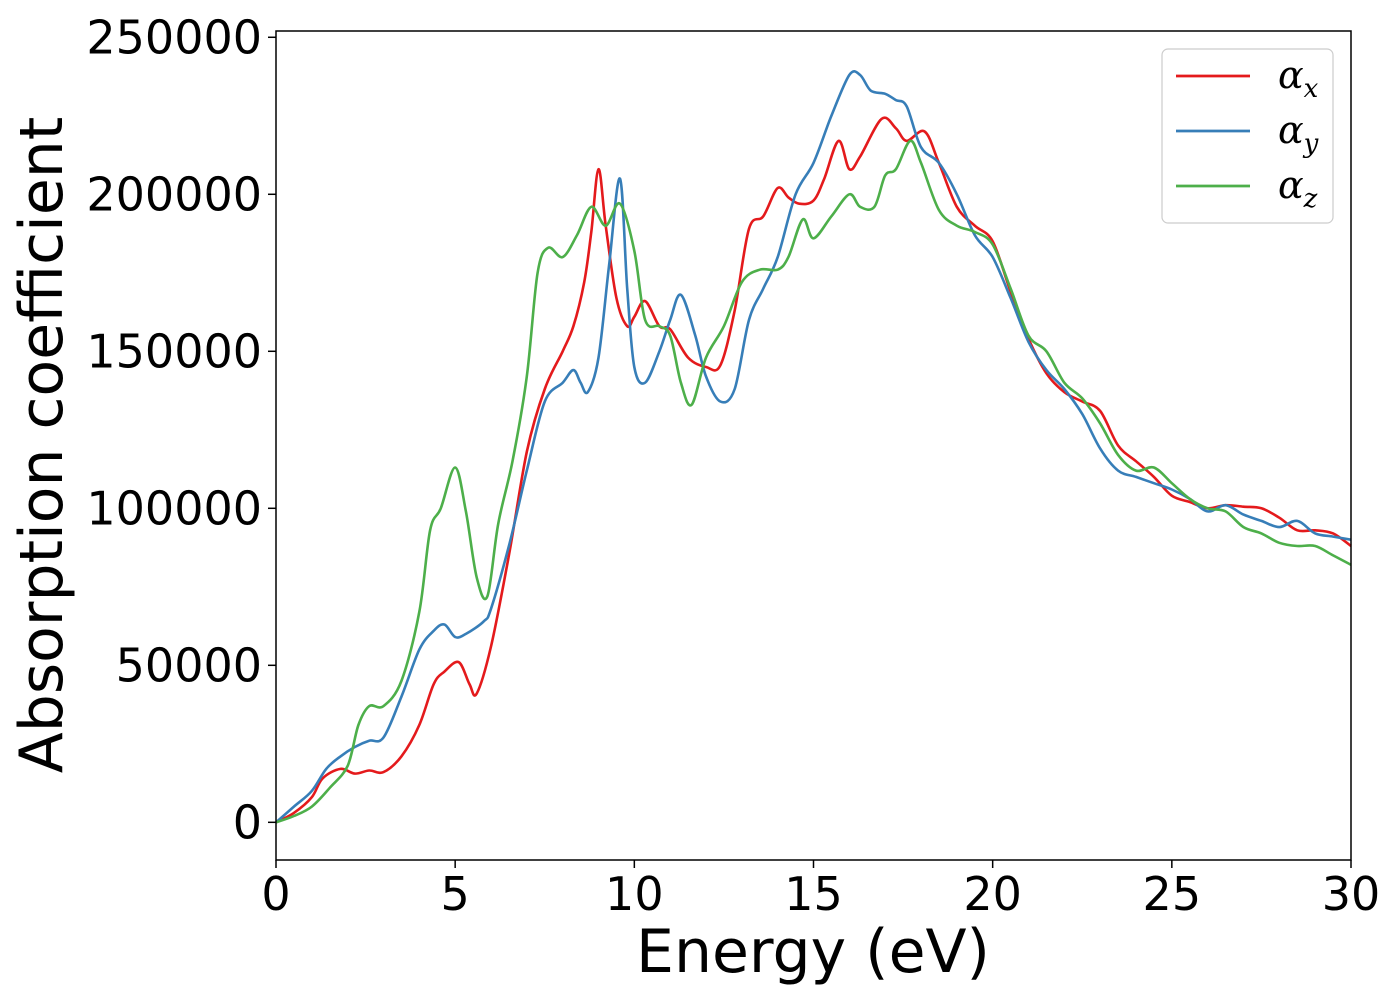 This screenshot has height=1000, width=1400. I want to click on legend-label-y: αy, so click(1298, 133).